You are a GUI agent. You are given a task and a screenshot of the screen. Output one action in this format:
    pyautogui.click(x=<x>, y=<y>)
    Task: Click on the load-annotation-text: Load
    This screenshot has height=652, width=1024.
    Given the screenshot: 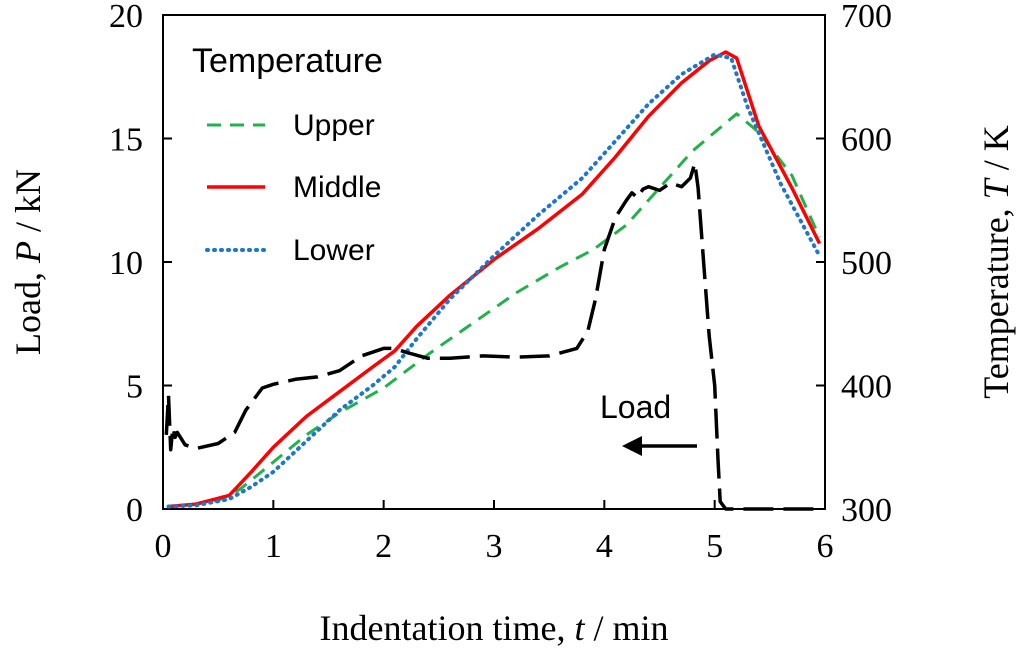 What is the action you would take?
    pyautogui.click(x=635, y=407)
    